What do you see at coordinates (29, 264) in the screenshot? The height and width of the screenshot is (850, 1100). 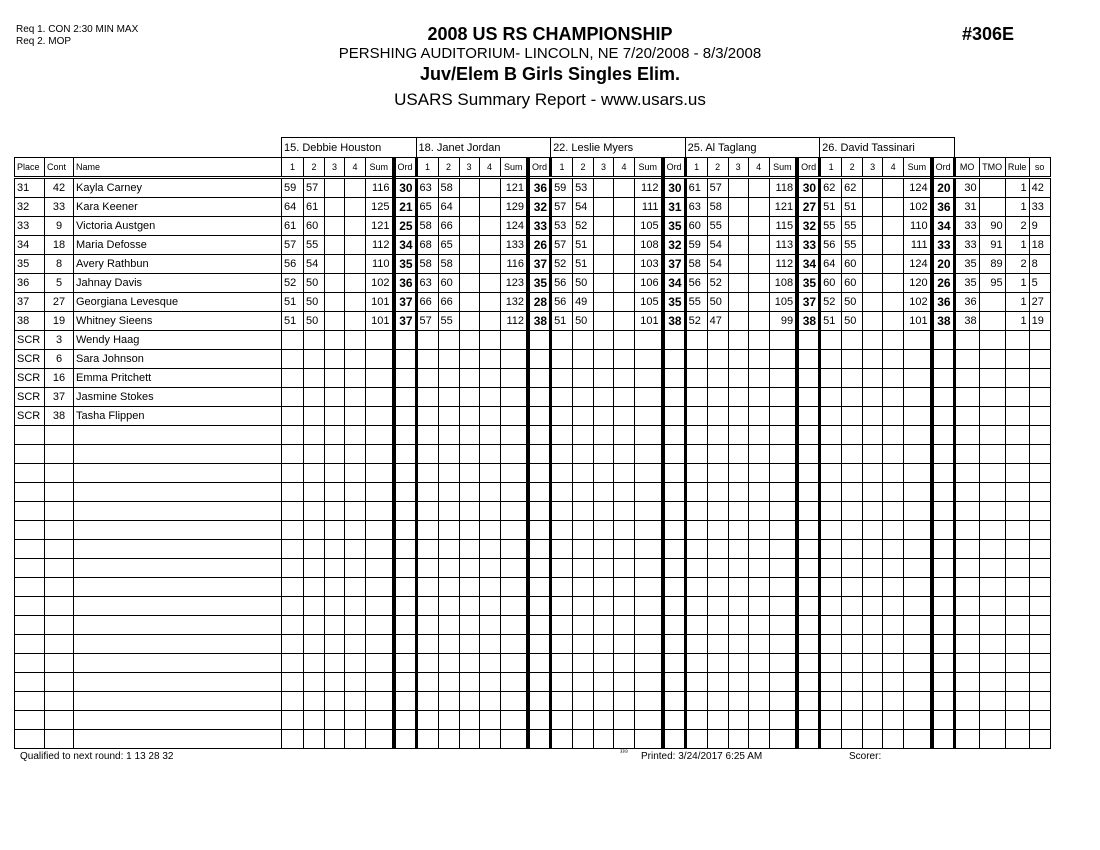 I see `place: 35` at bounding box center [29, 264].